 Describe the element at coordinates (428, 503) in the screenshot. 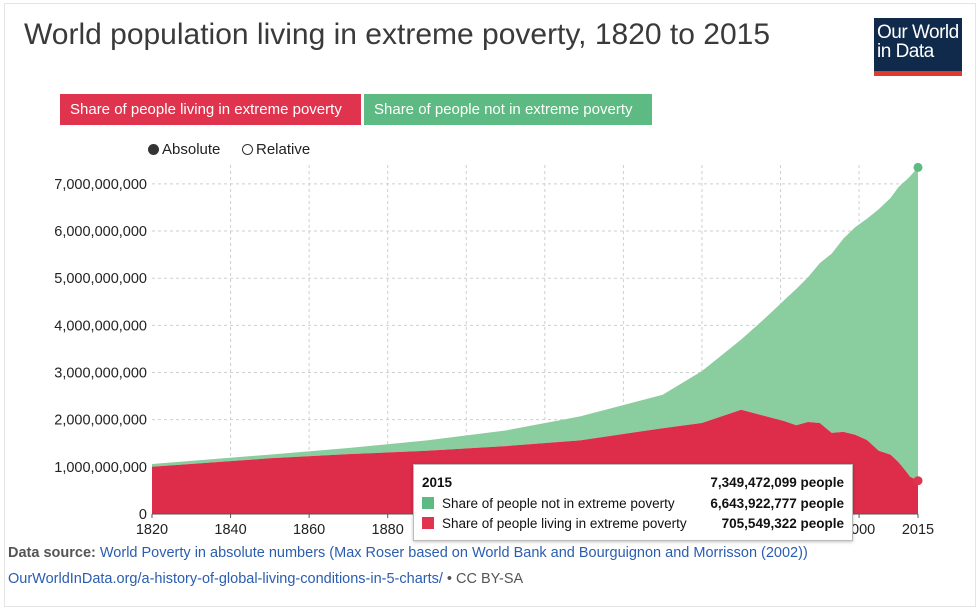

I see `tooltip-swatch-not-poor` at that location.